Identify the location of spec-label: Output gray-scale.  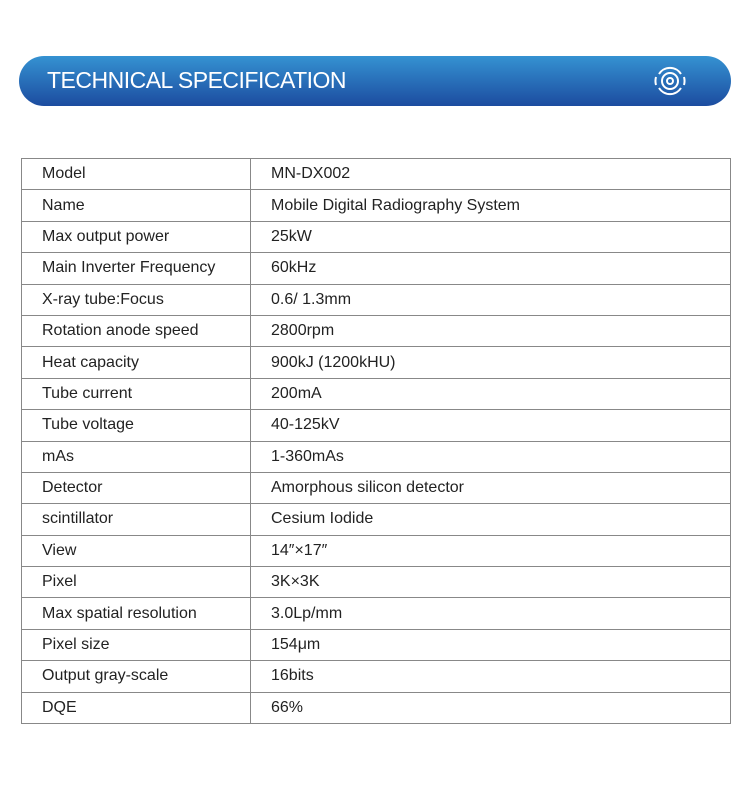
(136, 676).